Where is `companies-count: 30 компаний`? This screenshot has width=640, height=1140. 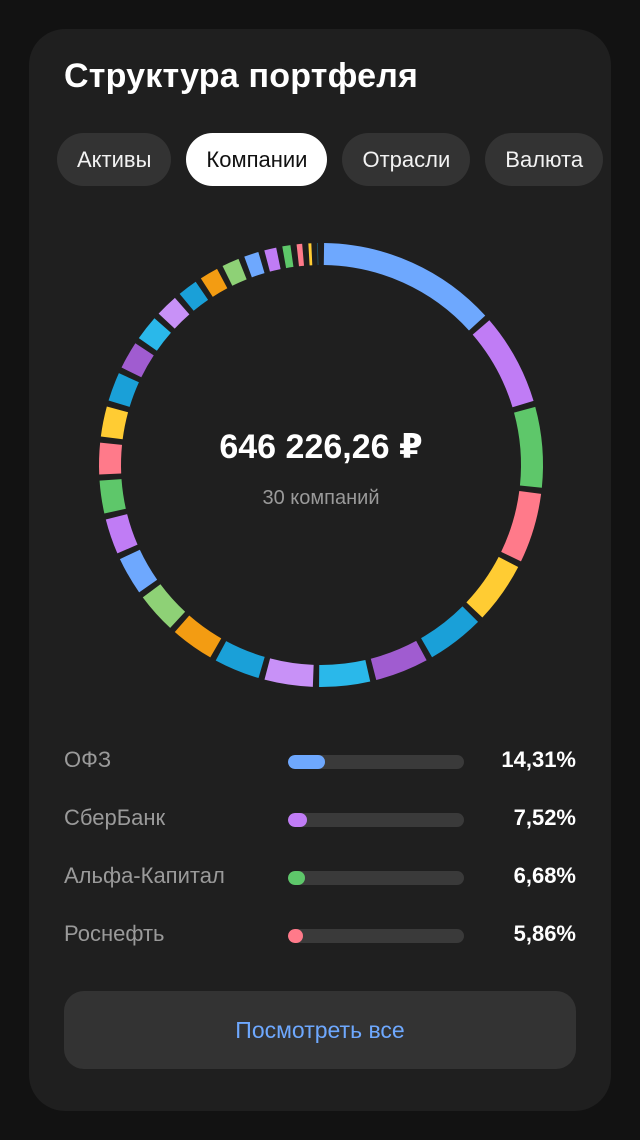 companies-count: 30 компаний is located at coordinates (321, 498).